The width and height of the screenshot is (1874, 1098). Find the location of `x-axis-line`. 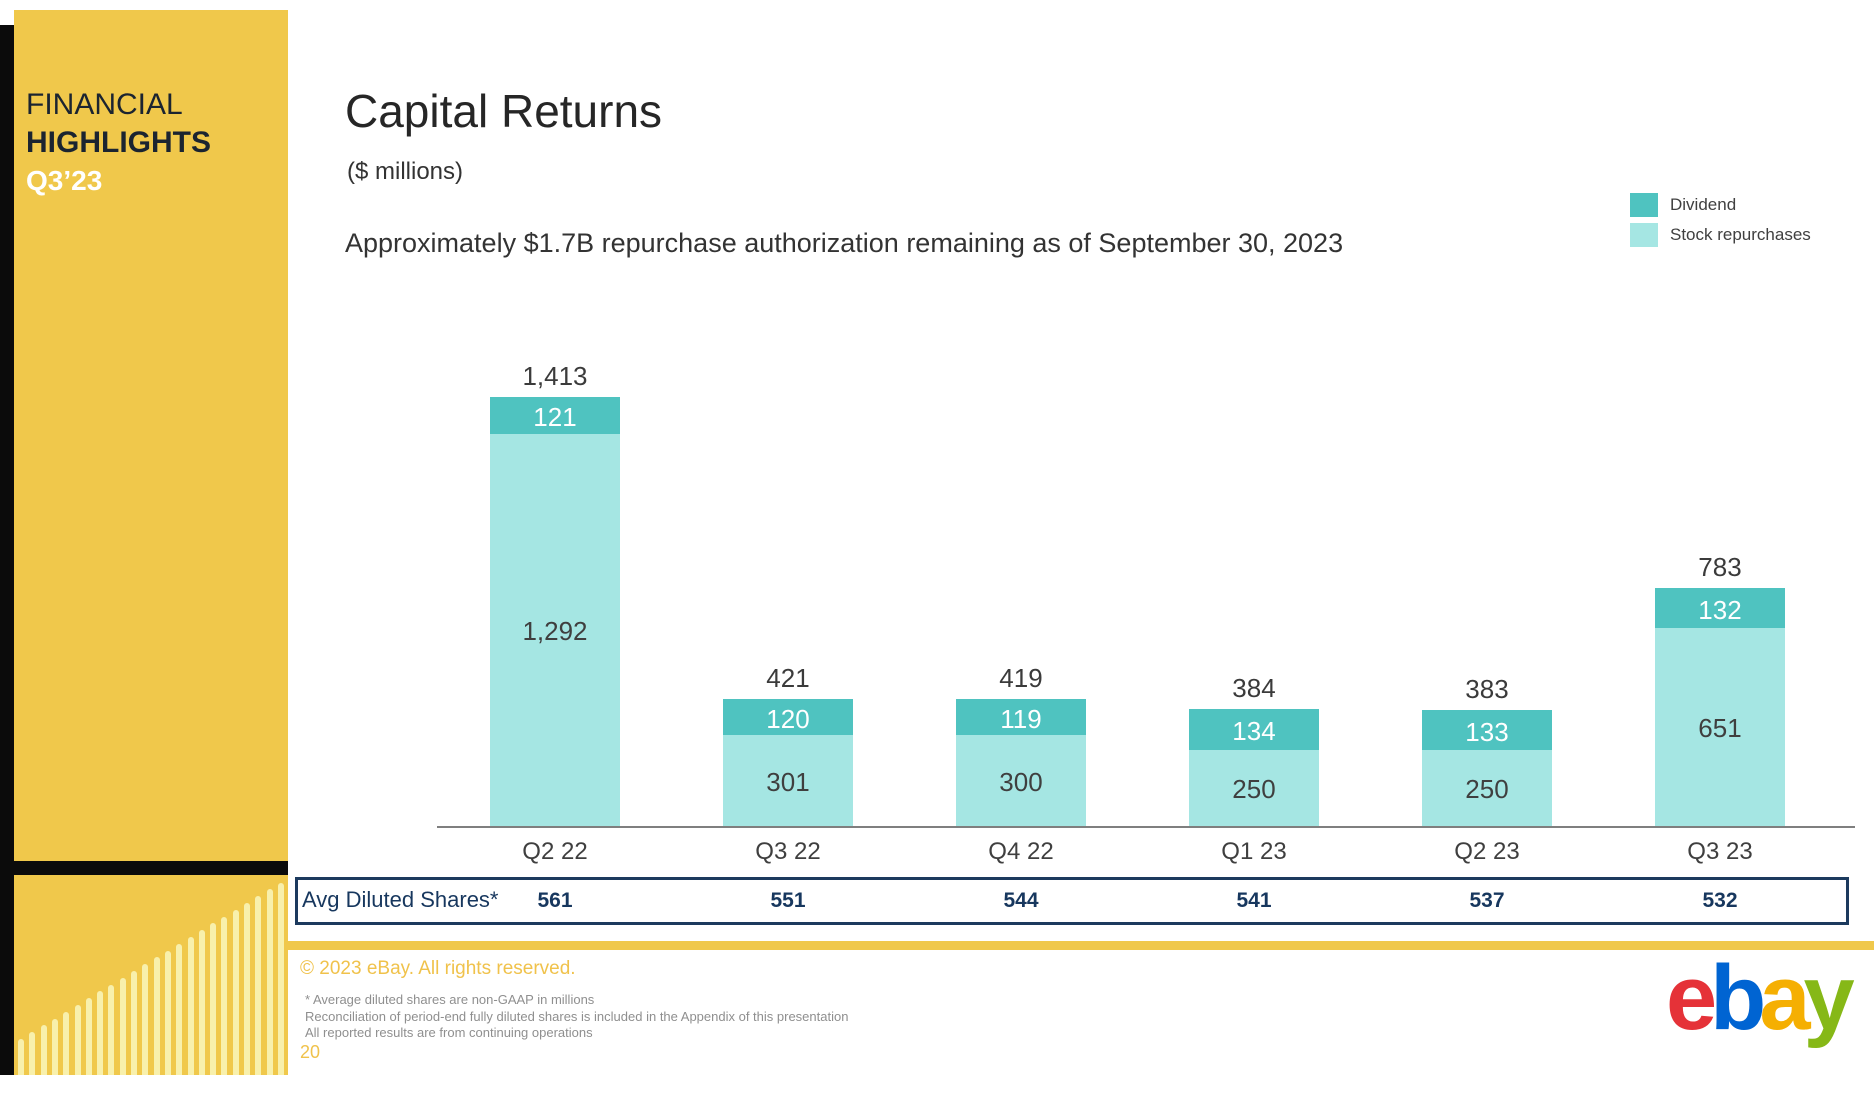

x-axis-line is located at coordinates (1146, 827).